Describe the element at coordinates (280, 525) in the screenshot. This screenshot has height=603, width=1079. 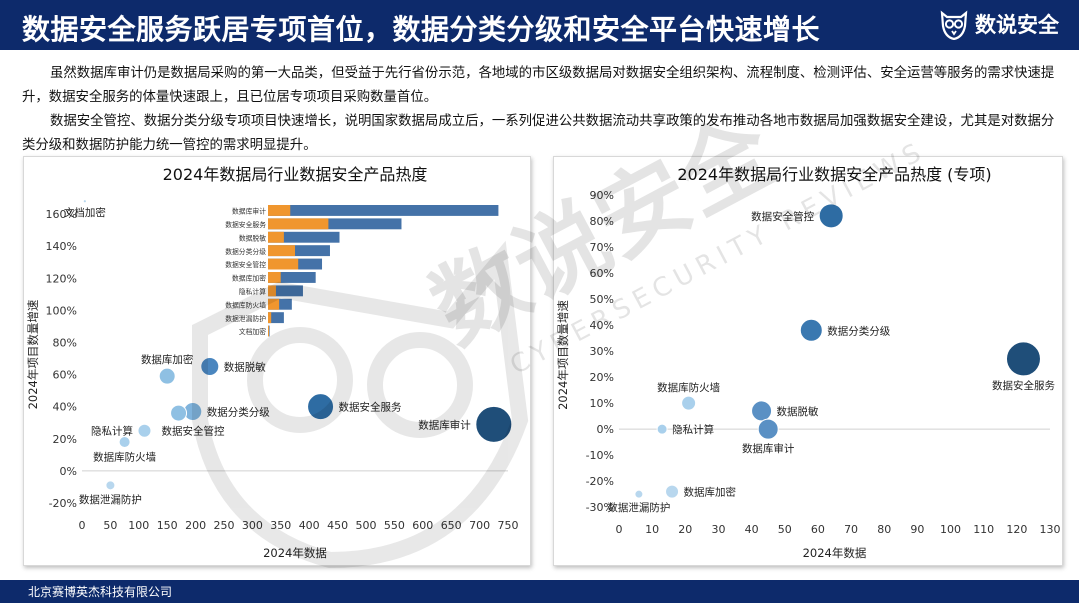
I see `x-tick-label: 350` at that location.